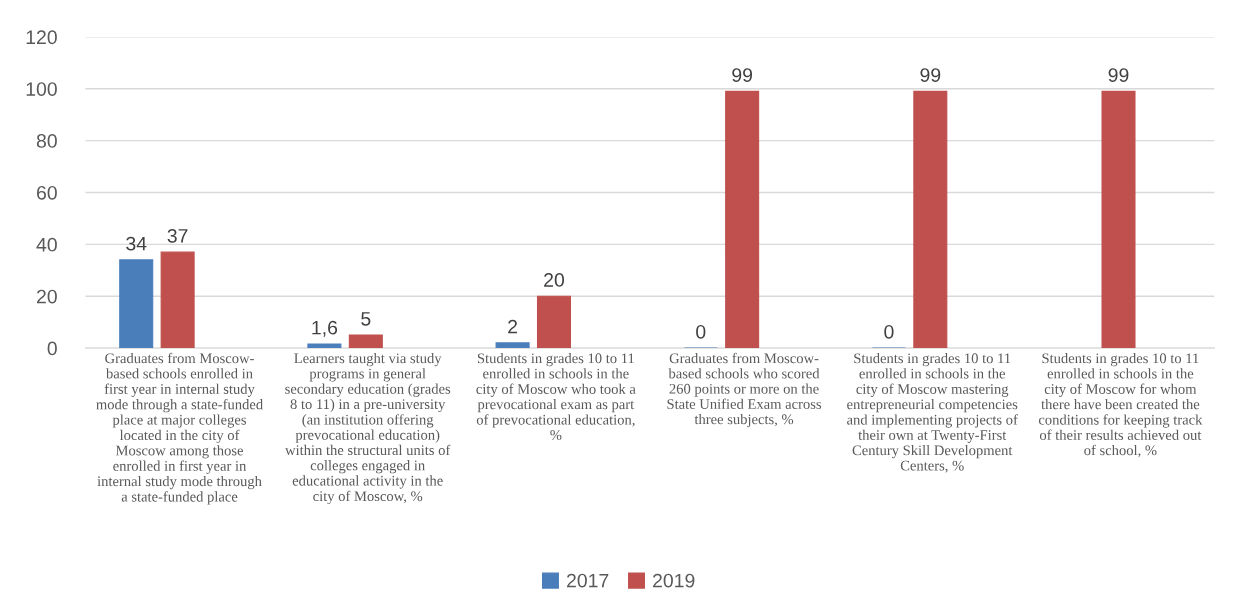 Image resolution: width=1238 pixels, height=615 pixels. I want to click on y-tick-label: 0, so click(52, 348).